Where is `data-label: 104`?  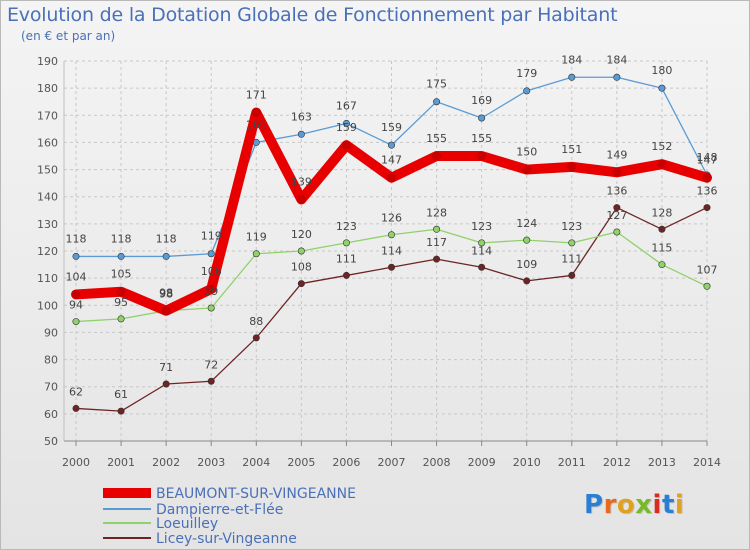 data-label: 104 is located at coordinates (76, 276).